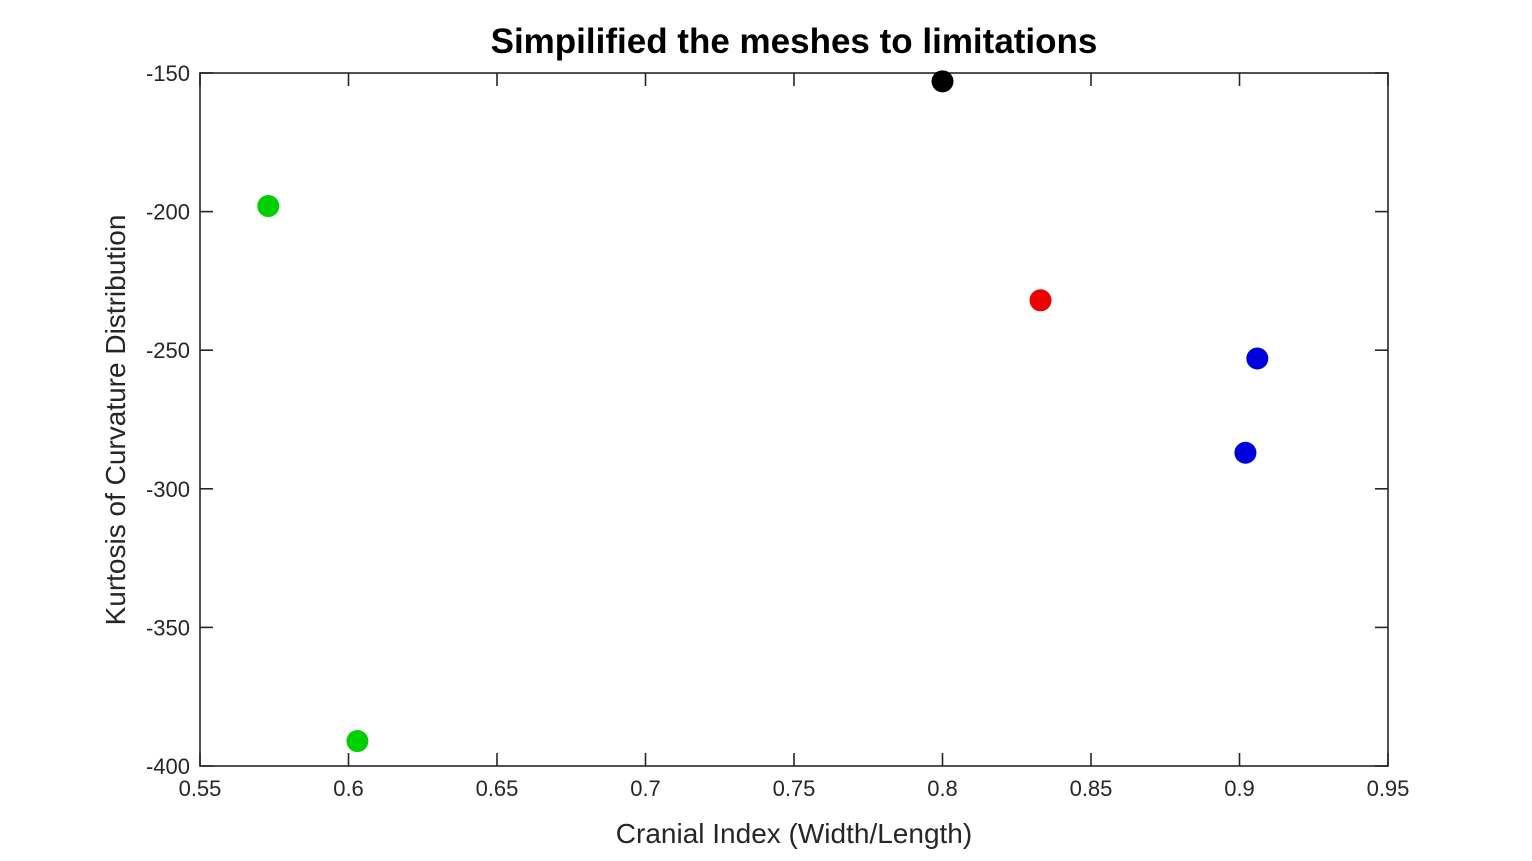 The image size is (1532, 861). I want to click on y-axis-label: Kurtosis of Curvature Distribution, so click(115, 420).